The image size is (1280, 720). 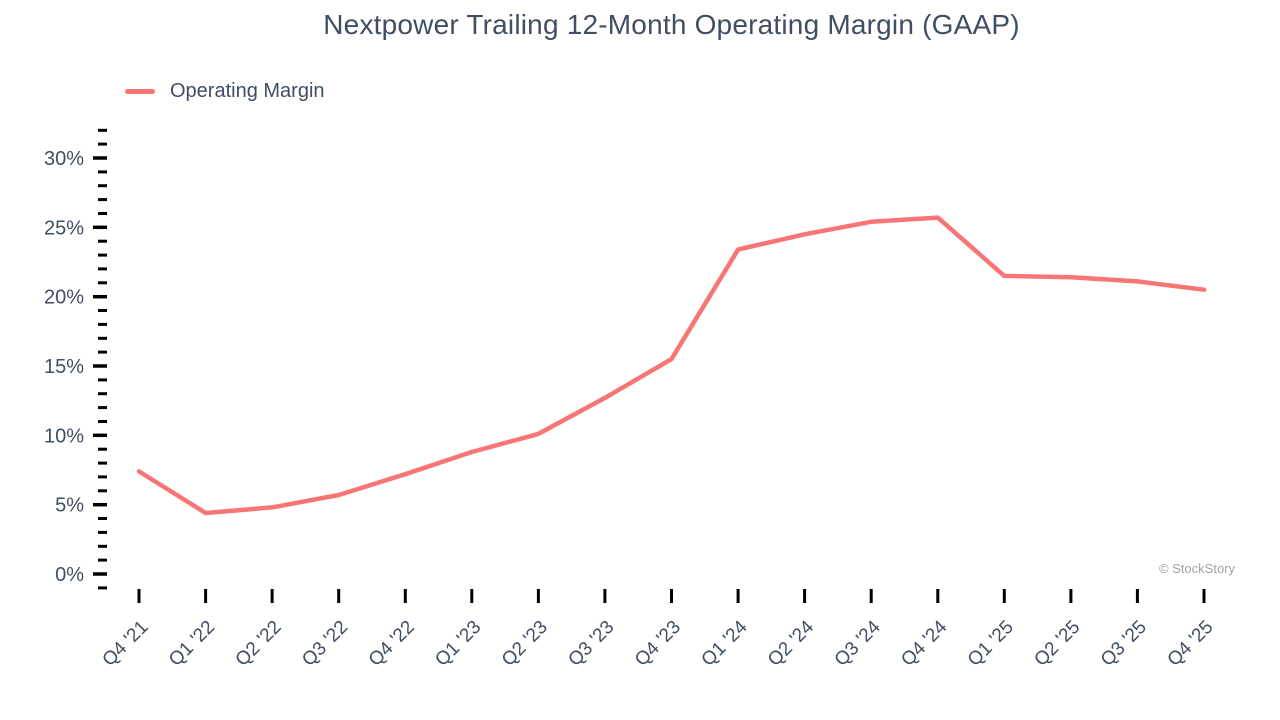 I want to click on y-axis: 0% 5% 10% 15% 20% 25% 30%, so click(x=75, y=359).